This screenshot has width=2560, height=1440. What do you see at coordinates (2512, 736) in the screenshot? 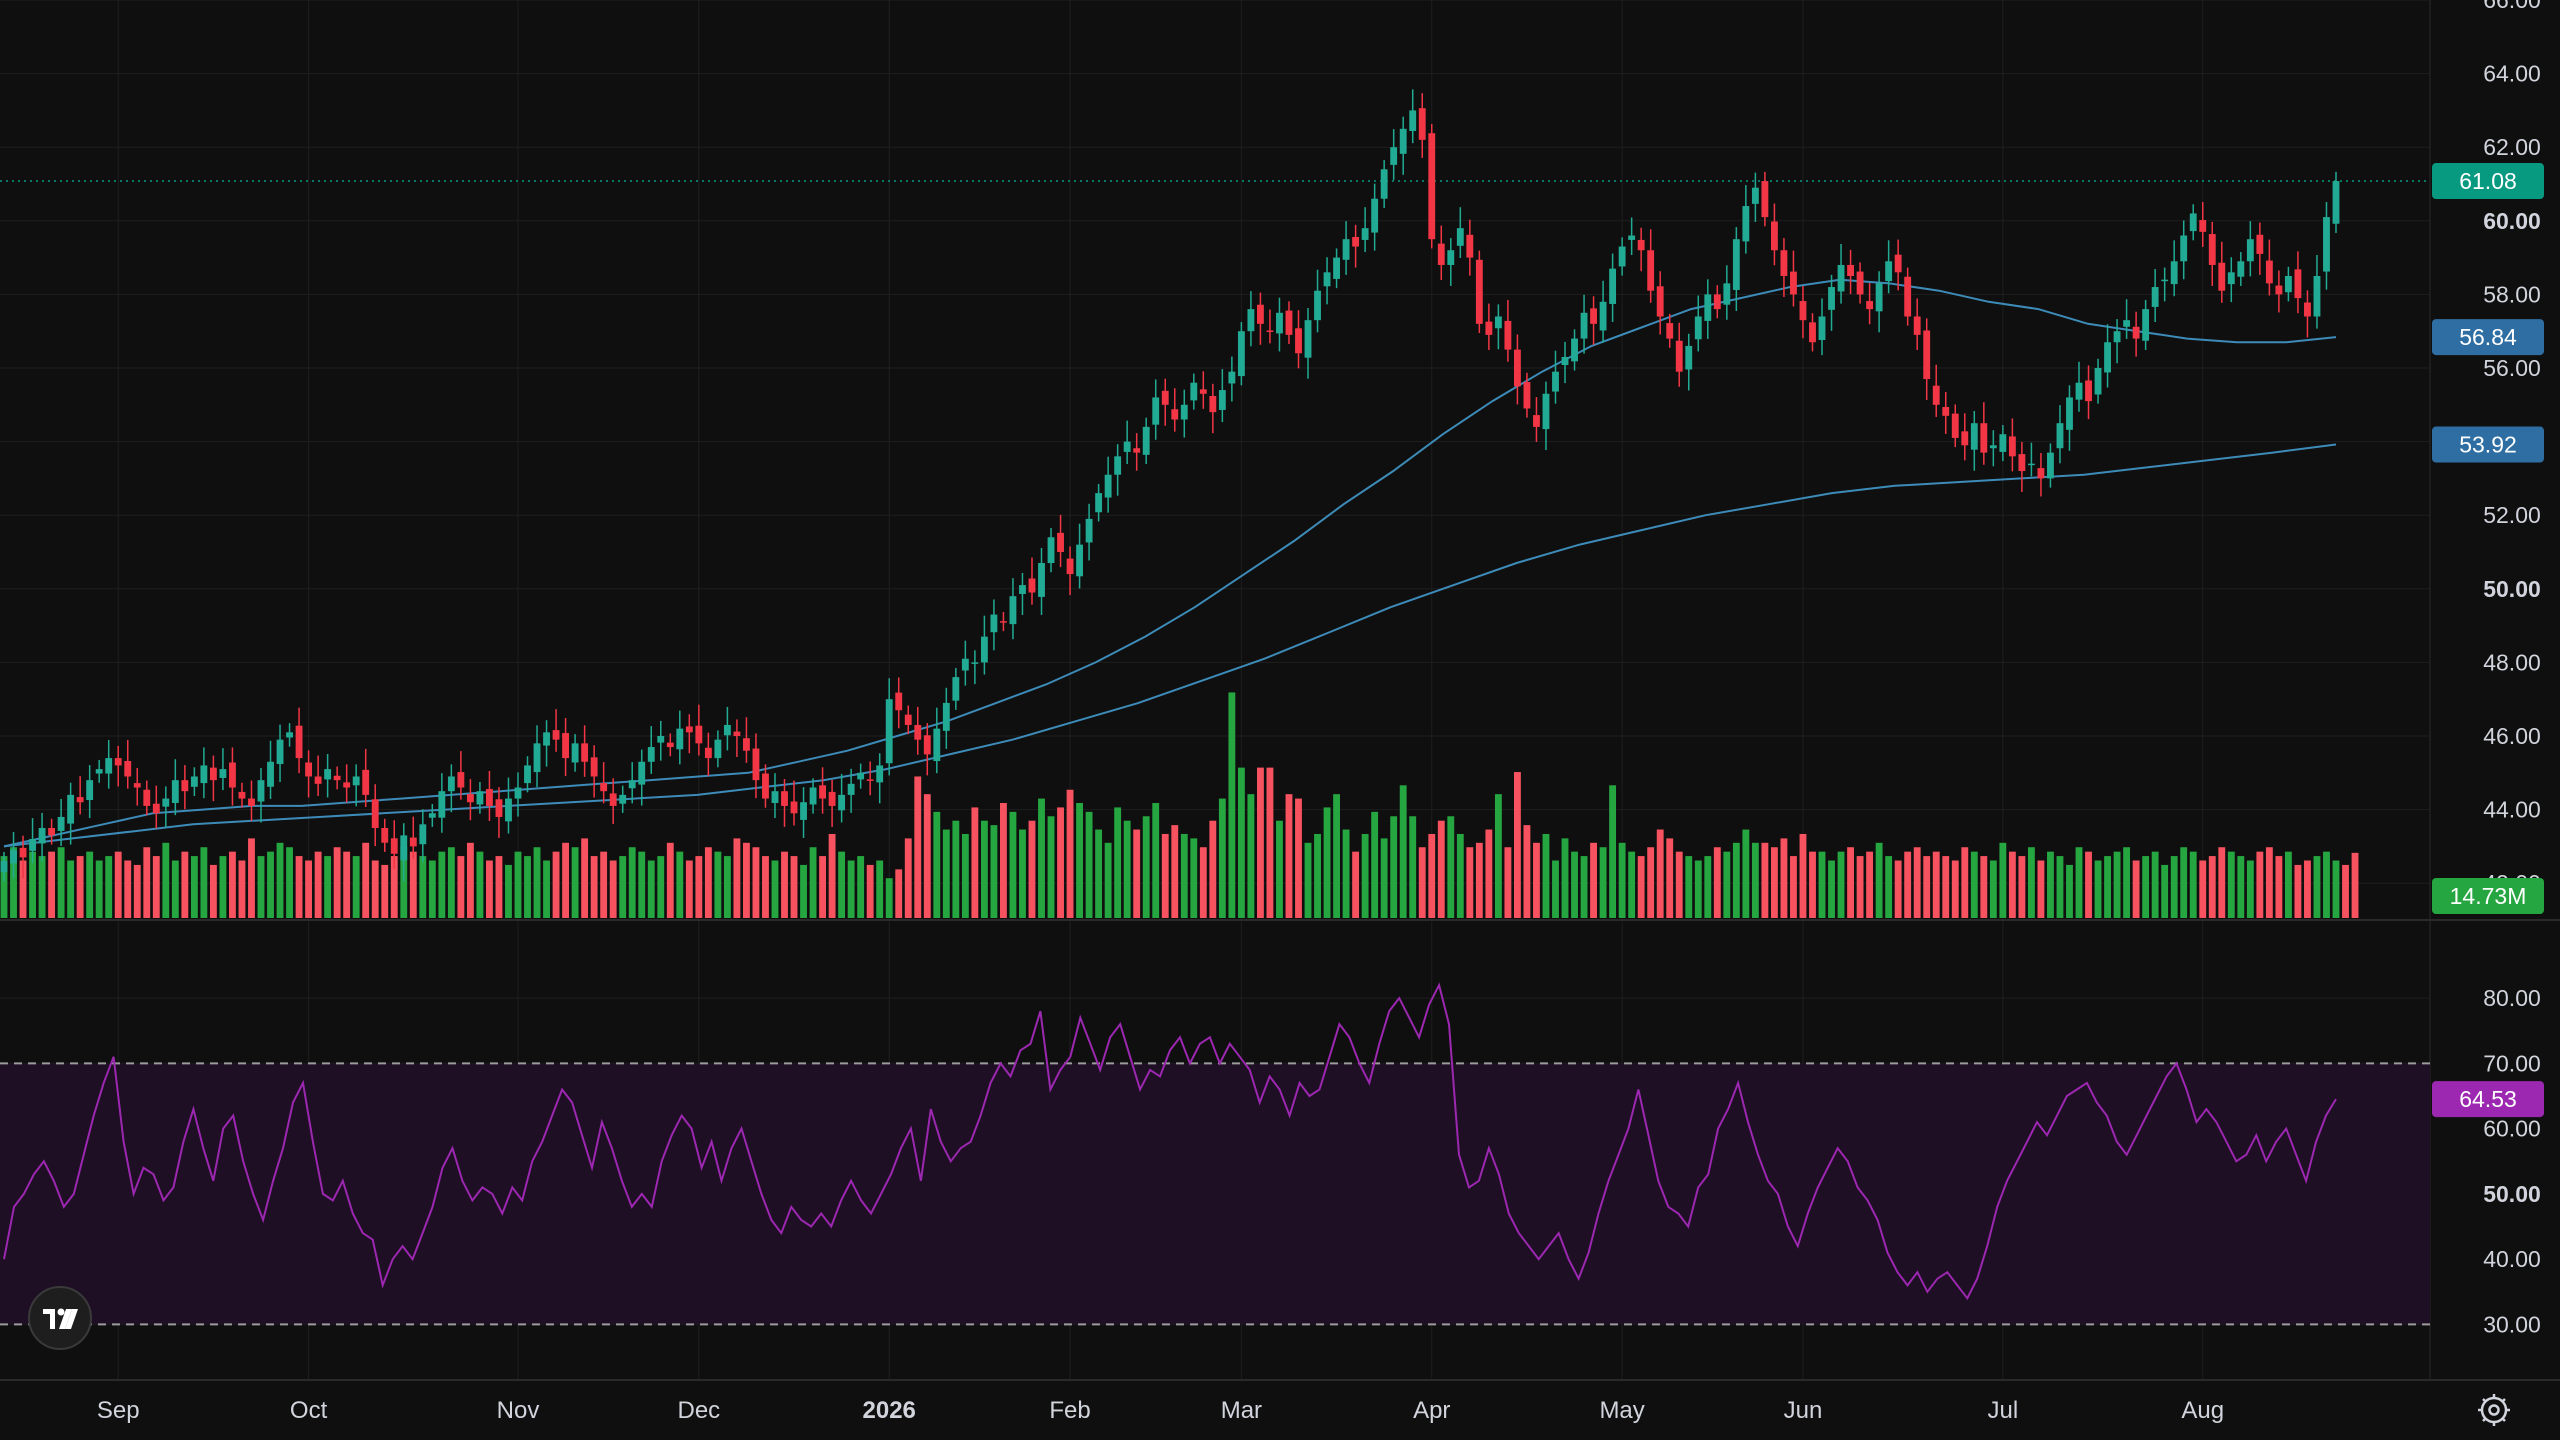
I see `price-tick-label: 46.00` at bounding box center [2512, 736].